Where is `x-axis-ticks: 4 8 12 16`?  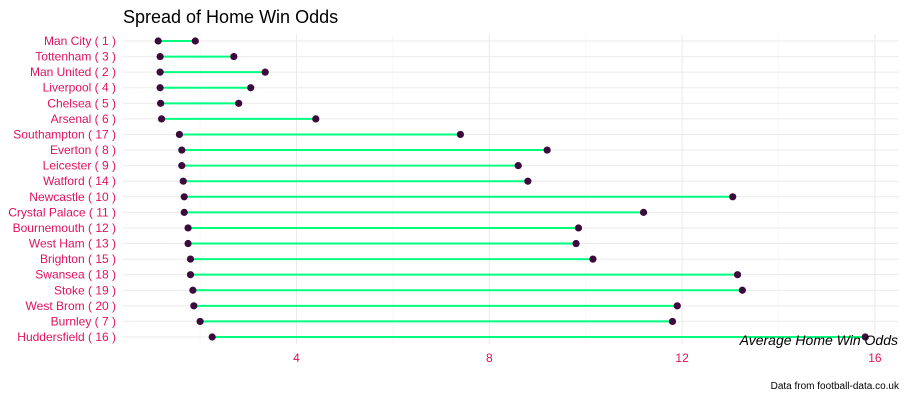 x-axis-ticks: 4 8 12 16 is located at coordinates (587, 358).